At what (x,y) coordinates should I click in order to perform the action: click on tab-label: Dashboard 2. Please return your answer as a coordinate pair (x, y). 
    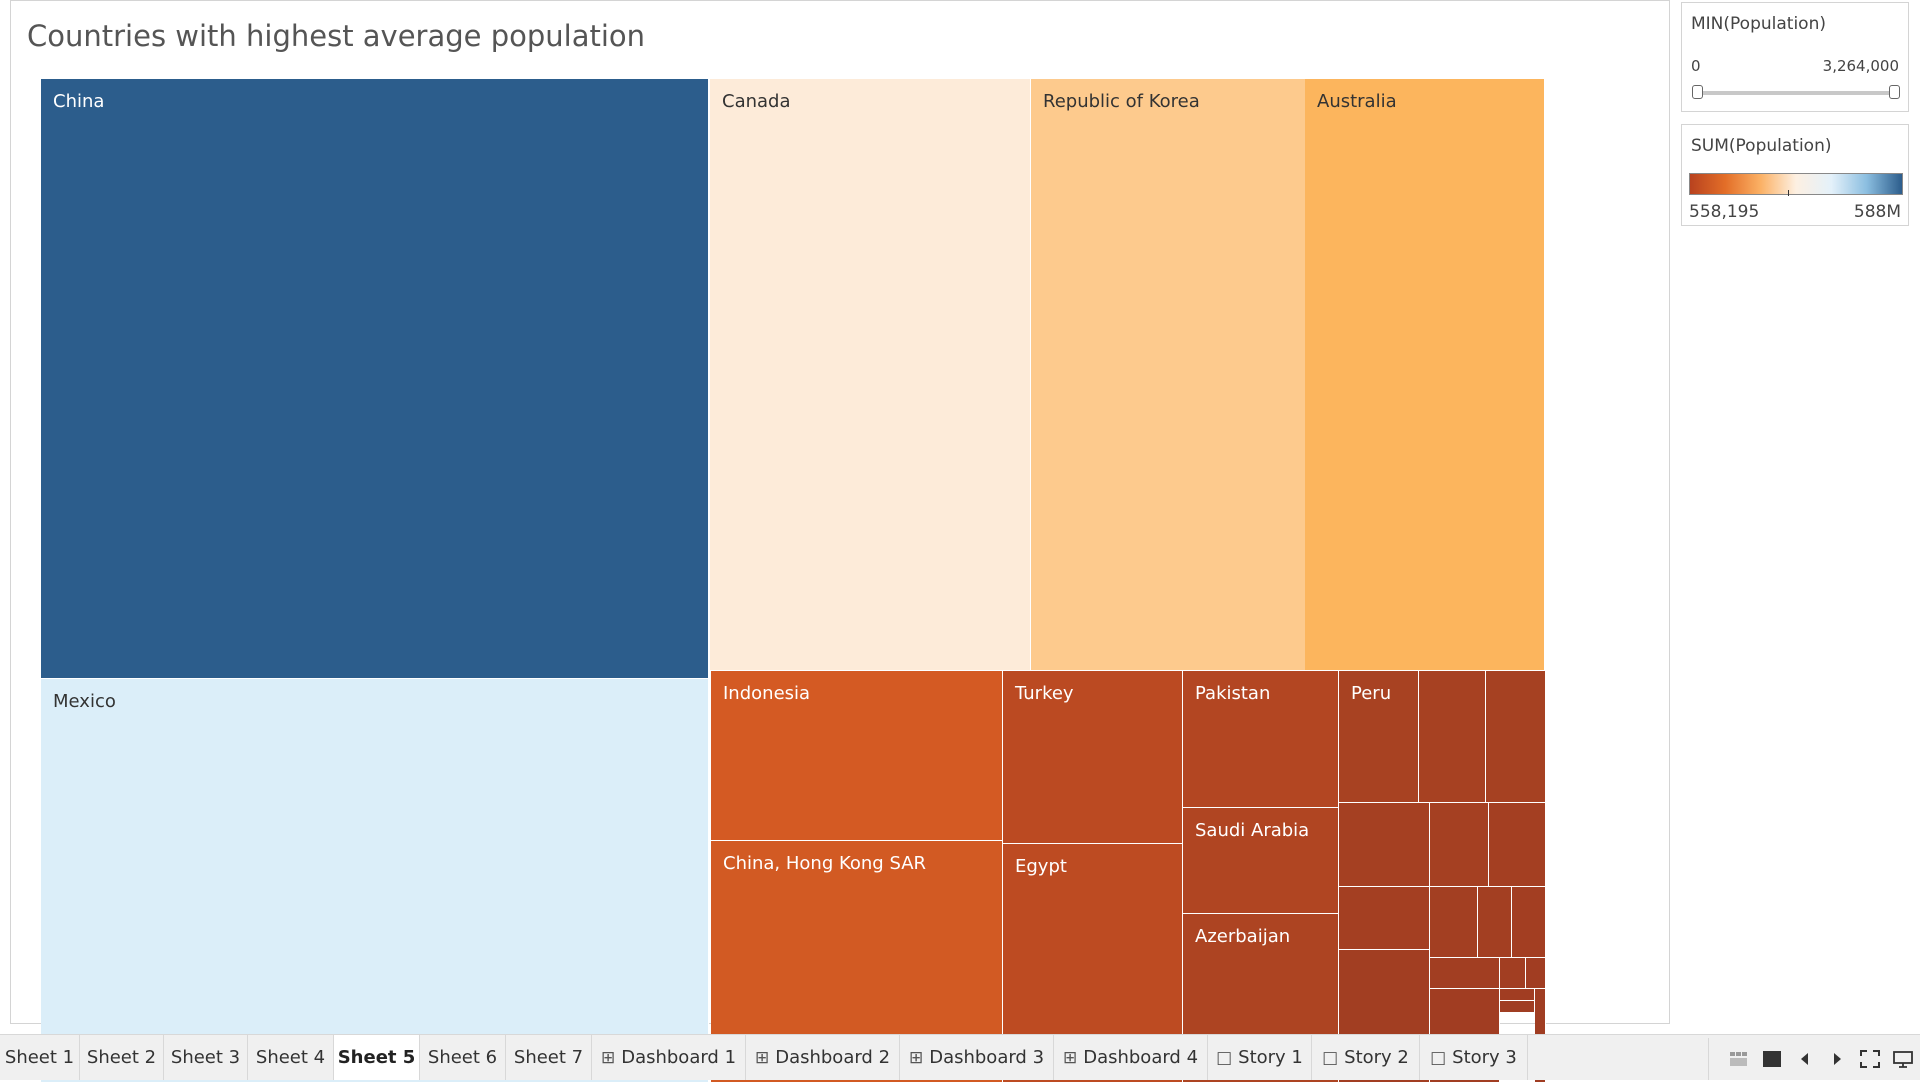
    Looking at the image, I should click on (833, 1057).